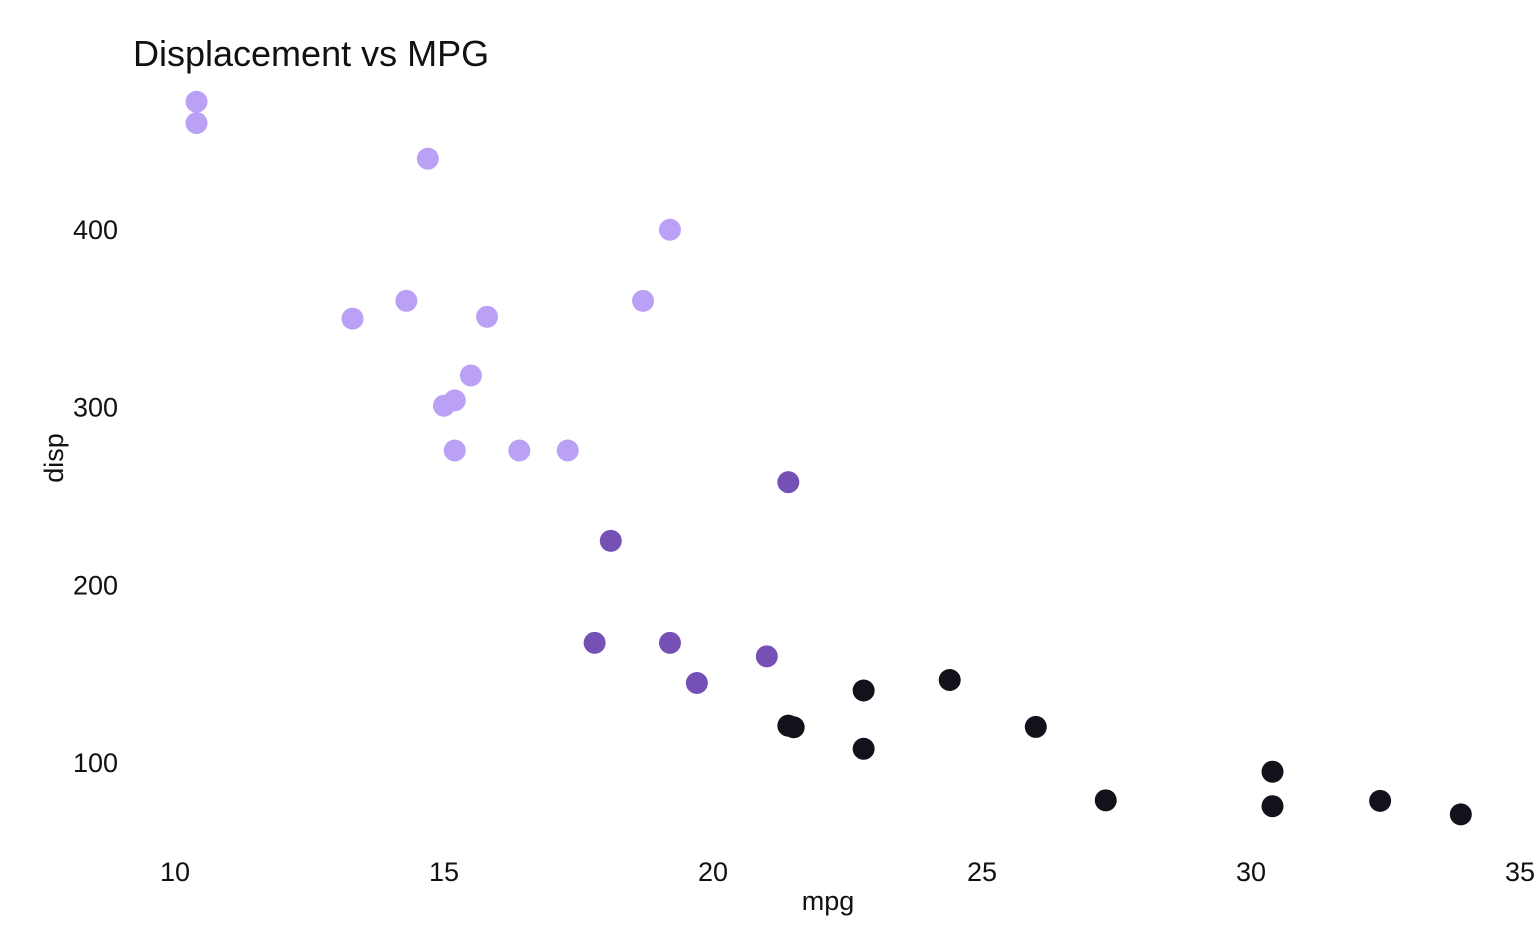 The height and width of the screenshot is (951, 1540). What do you see at coordinates (713, 872) in the screenshot?
I see `x-tick-label: 20` at bounding box center [713, 872].